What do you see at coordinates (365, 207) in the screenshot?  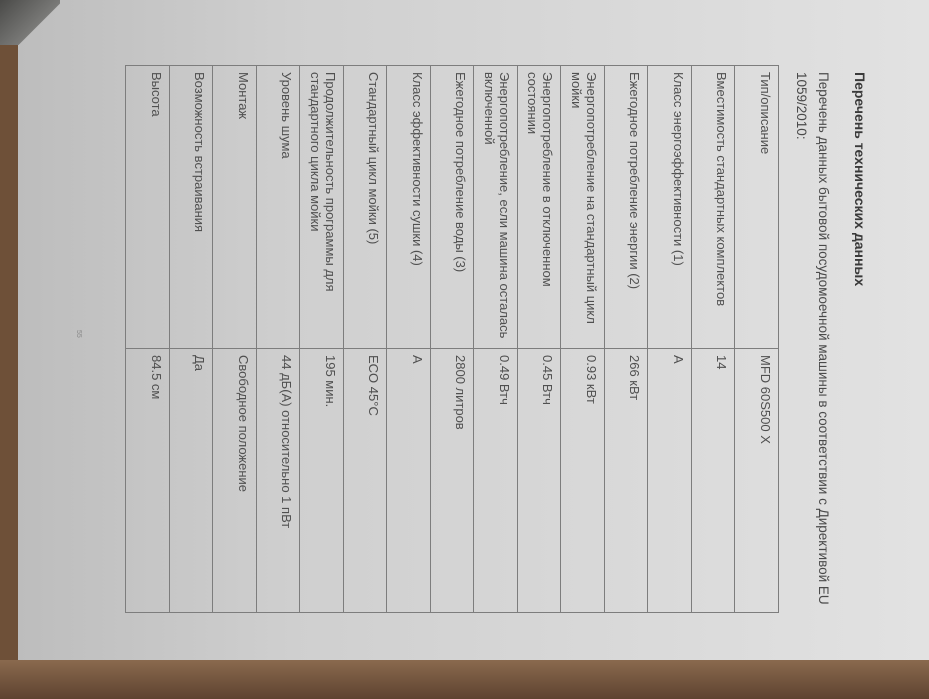 I see `param-cell: Стандартный цикл мойки (5)` at bounding box center [365, 207].